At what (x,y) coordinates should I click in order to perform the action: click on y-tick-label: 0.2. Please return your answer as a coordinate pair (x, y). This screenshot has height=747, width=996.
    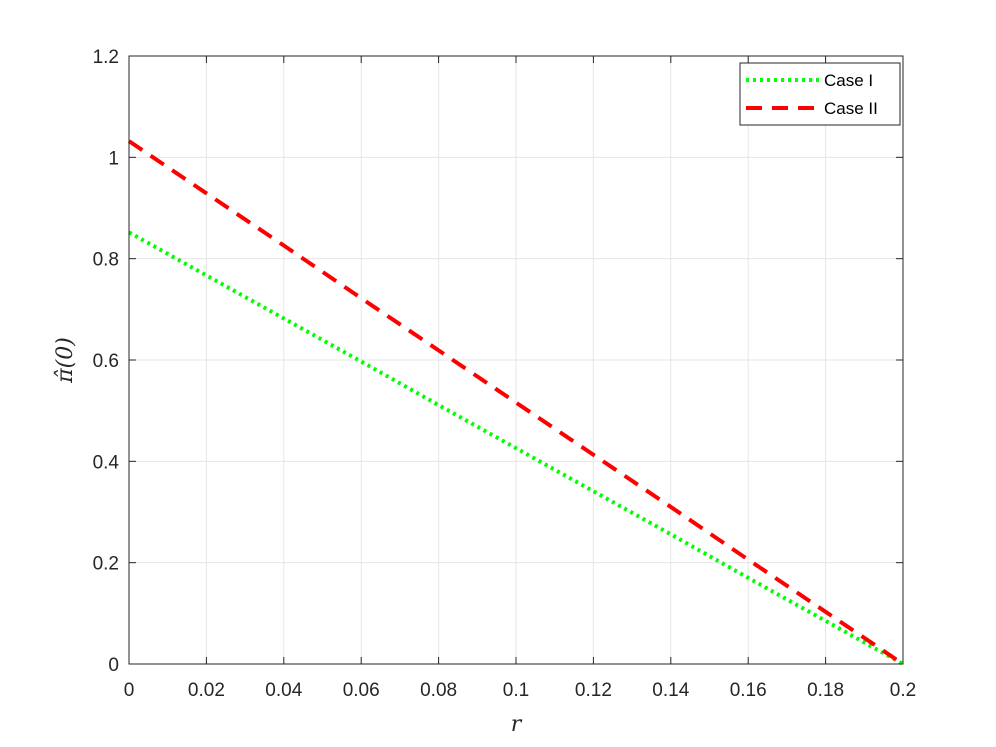
    Looking at the image, I should click on (106, 564).